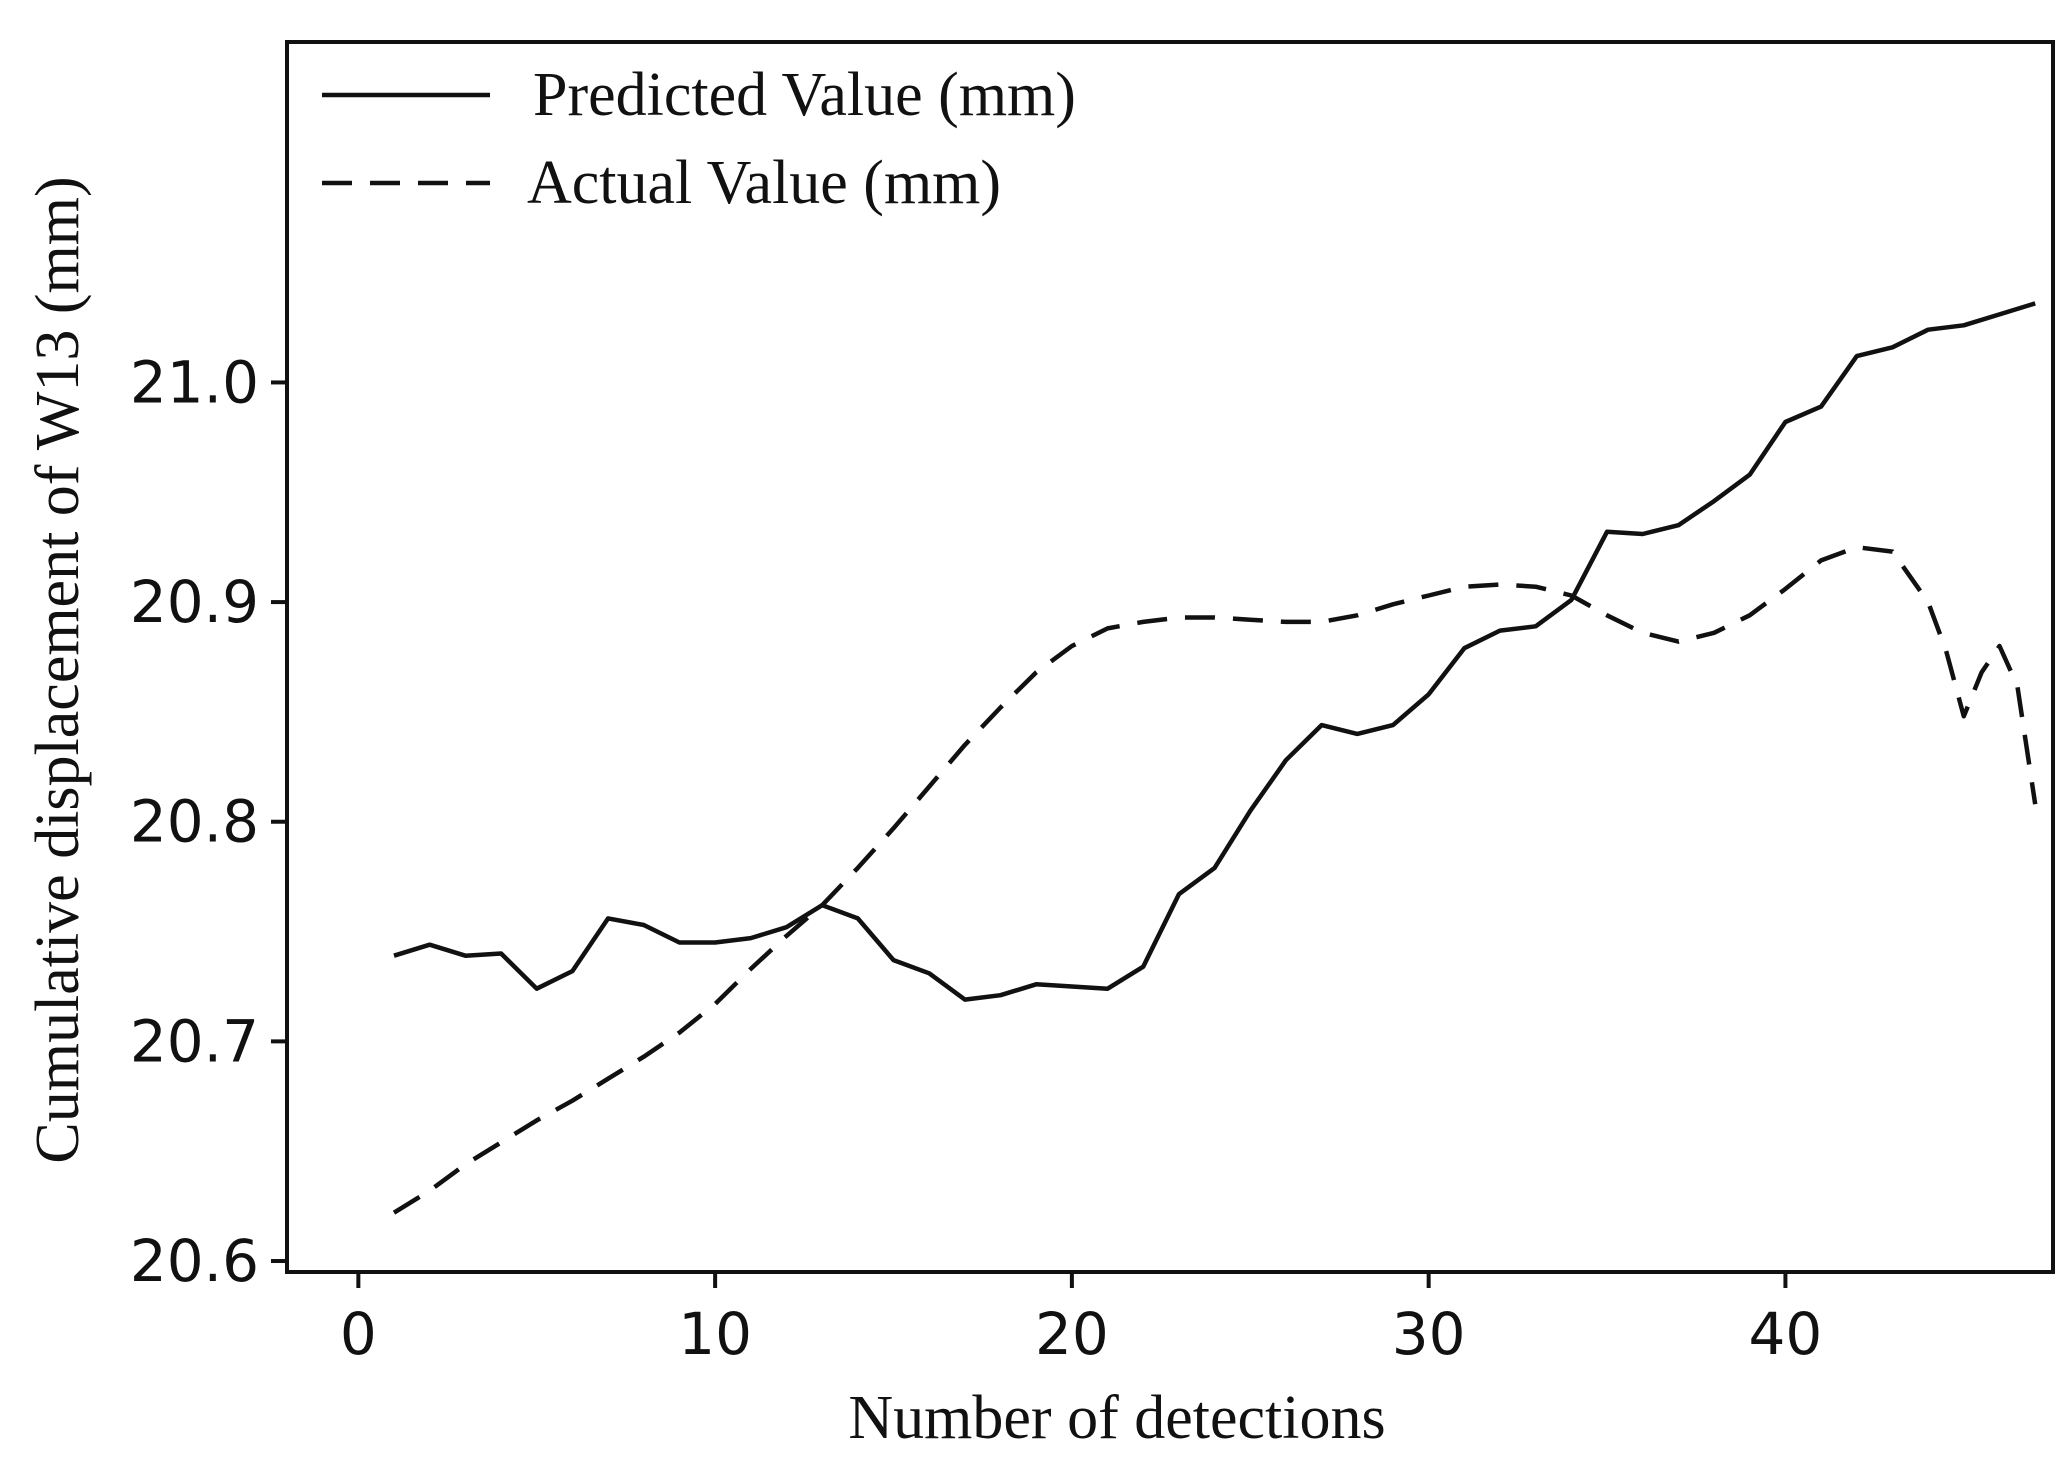 This screenshot has width=2070, height=1463. Describe the element at coordinates (194, 1041) in the screenshot. I see `y-tick-label: 20.7` at that location.